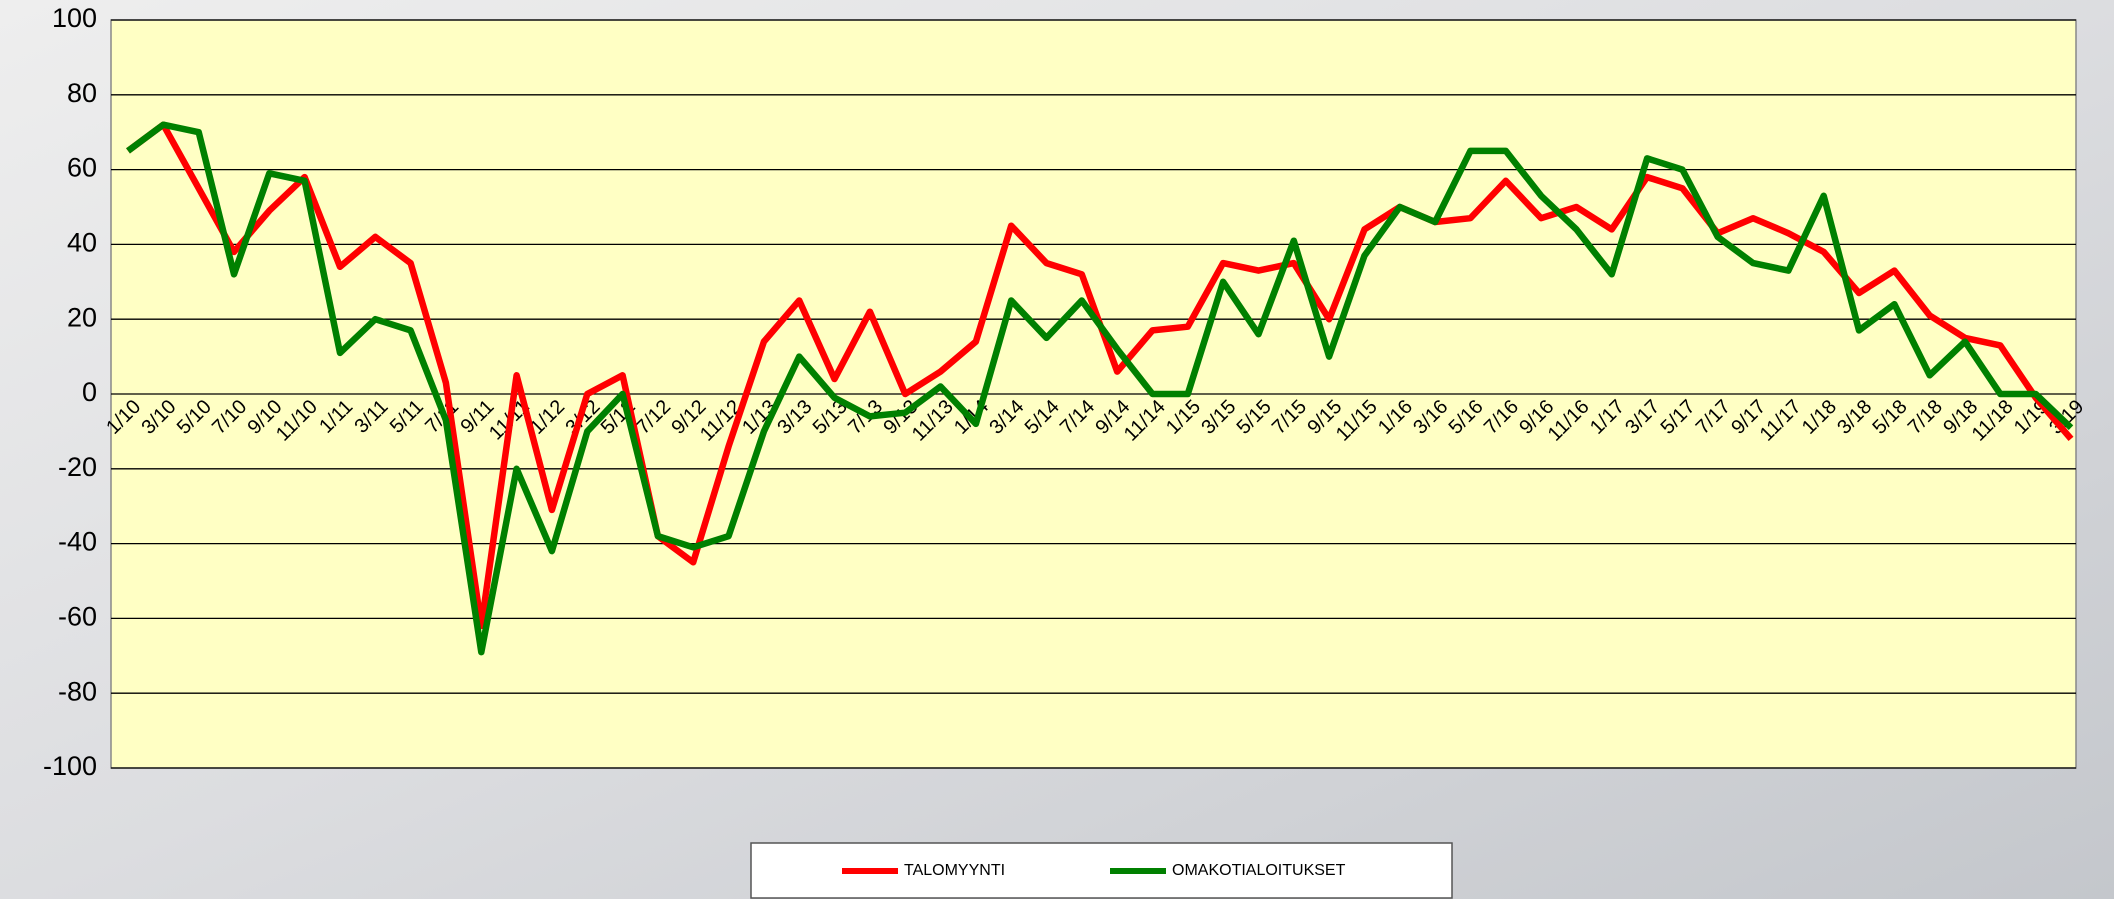  What do you see at coordinates (82, 93) in the screenshot?
I see `y-tick-label: 80` at bounding box center [82, 93].